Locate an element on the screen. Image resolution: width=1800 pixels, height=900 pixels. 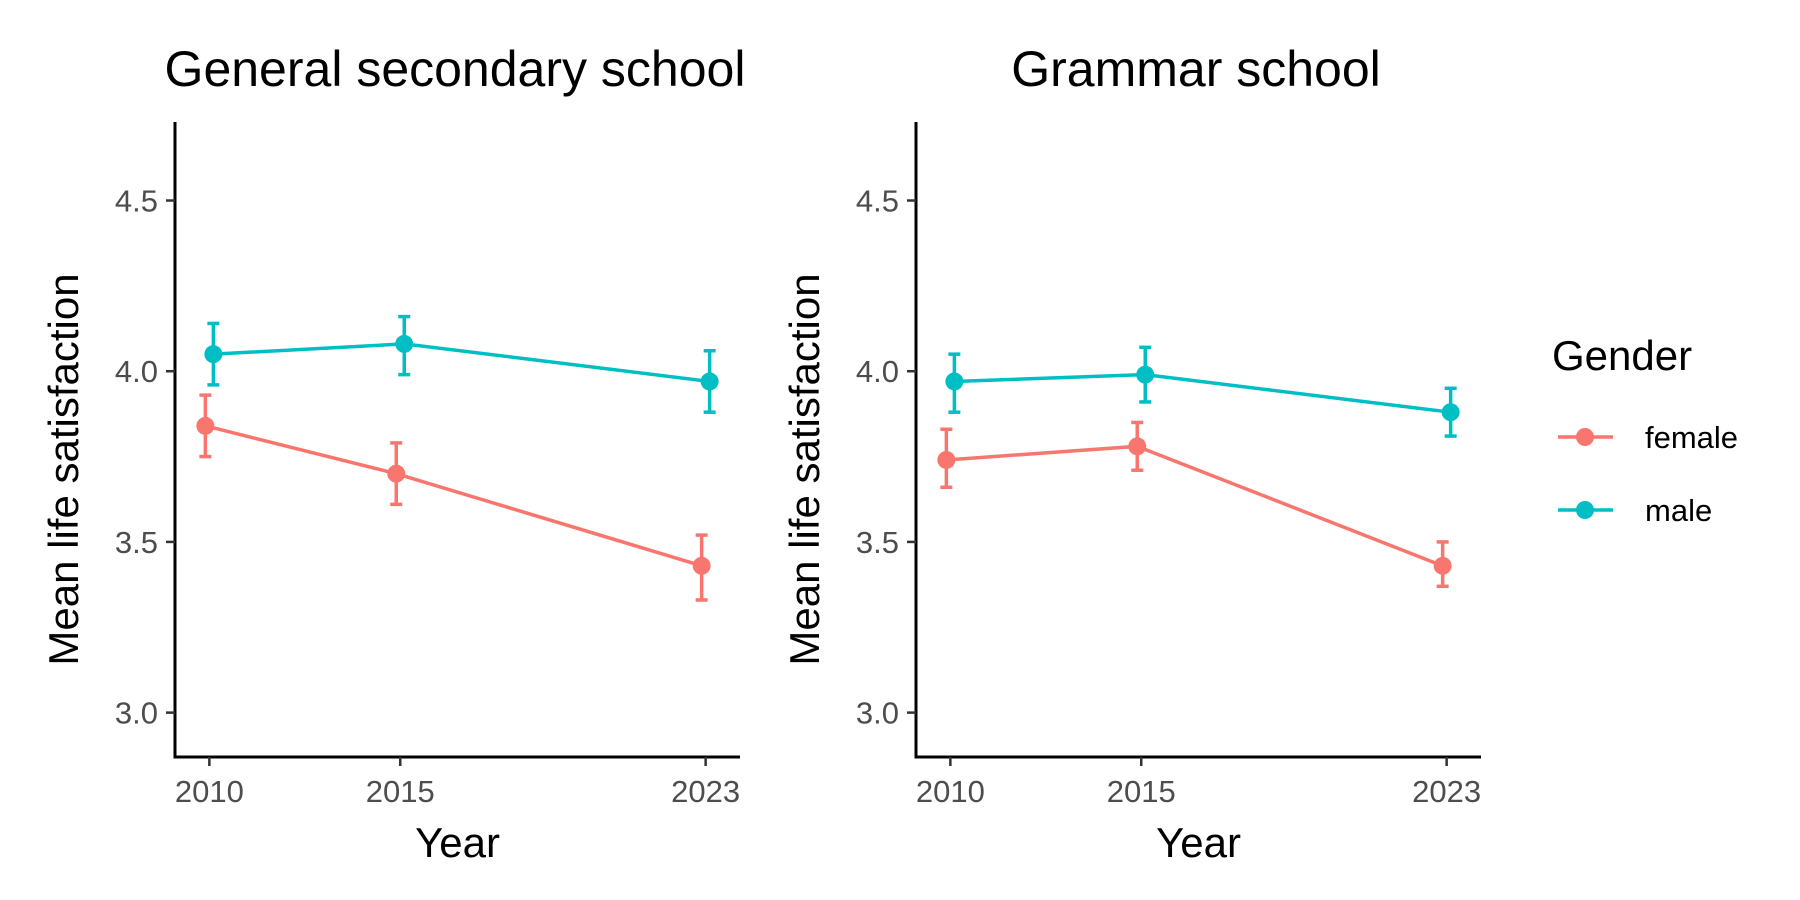
legend-label-male: male is located at coordinates (1678, 510).